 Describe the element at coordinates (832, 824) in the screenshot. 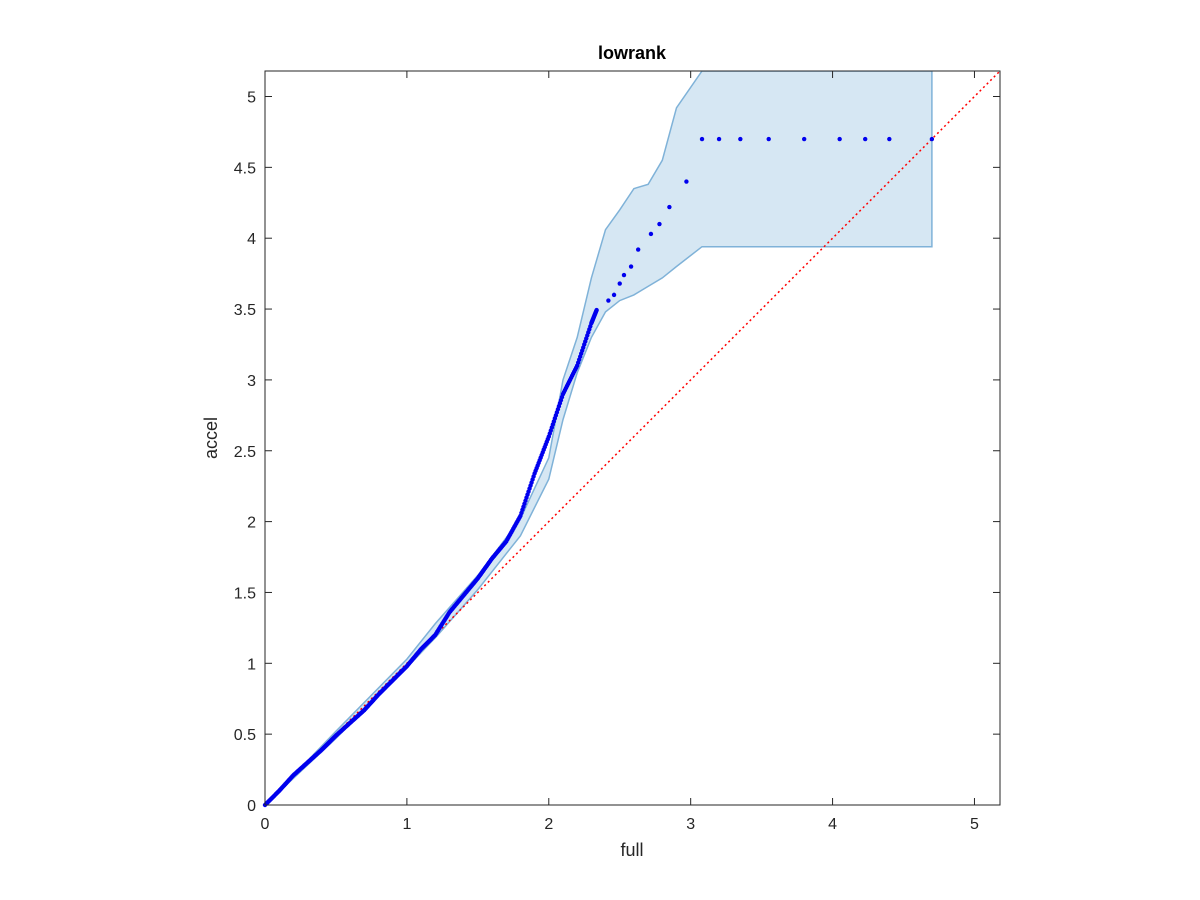

I see `x-tick-label: 4` at that location.